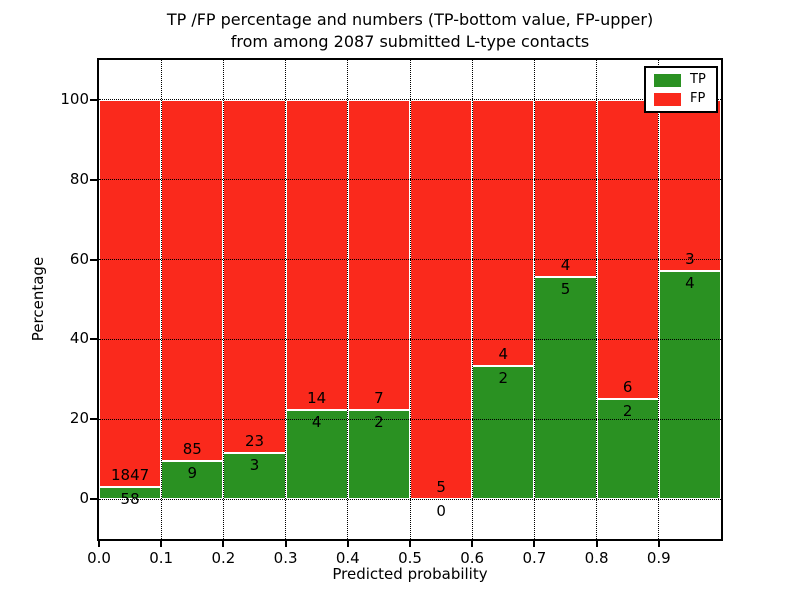 Image resolution: width=800 pixels, height=600 pixels. Describe the element at coordinates (534, 558) in the screenshot. I see `x-tick-label: 0.7` at that location.